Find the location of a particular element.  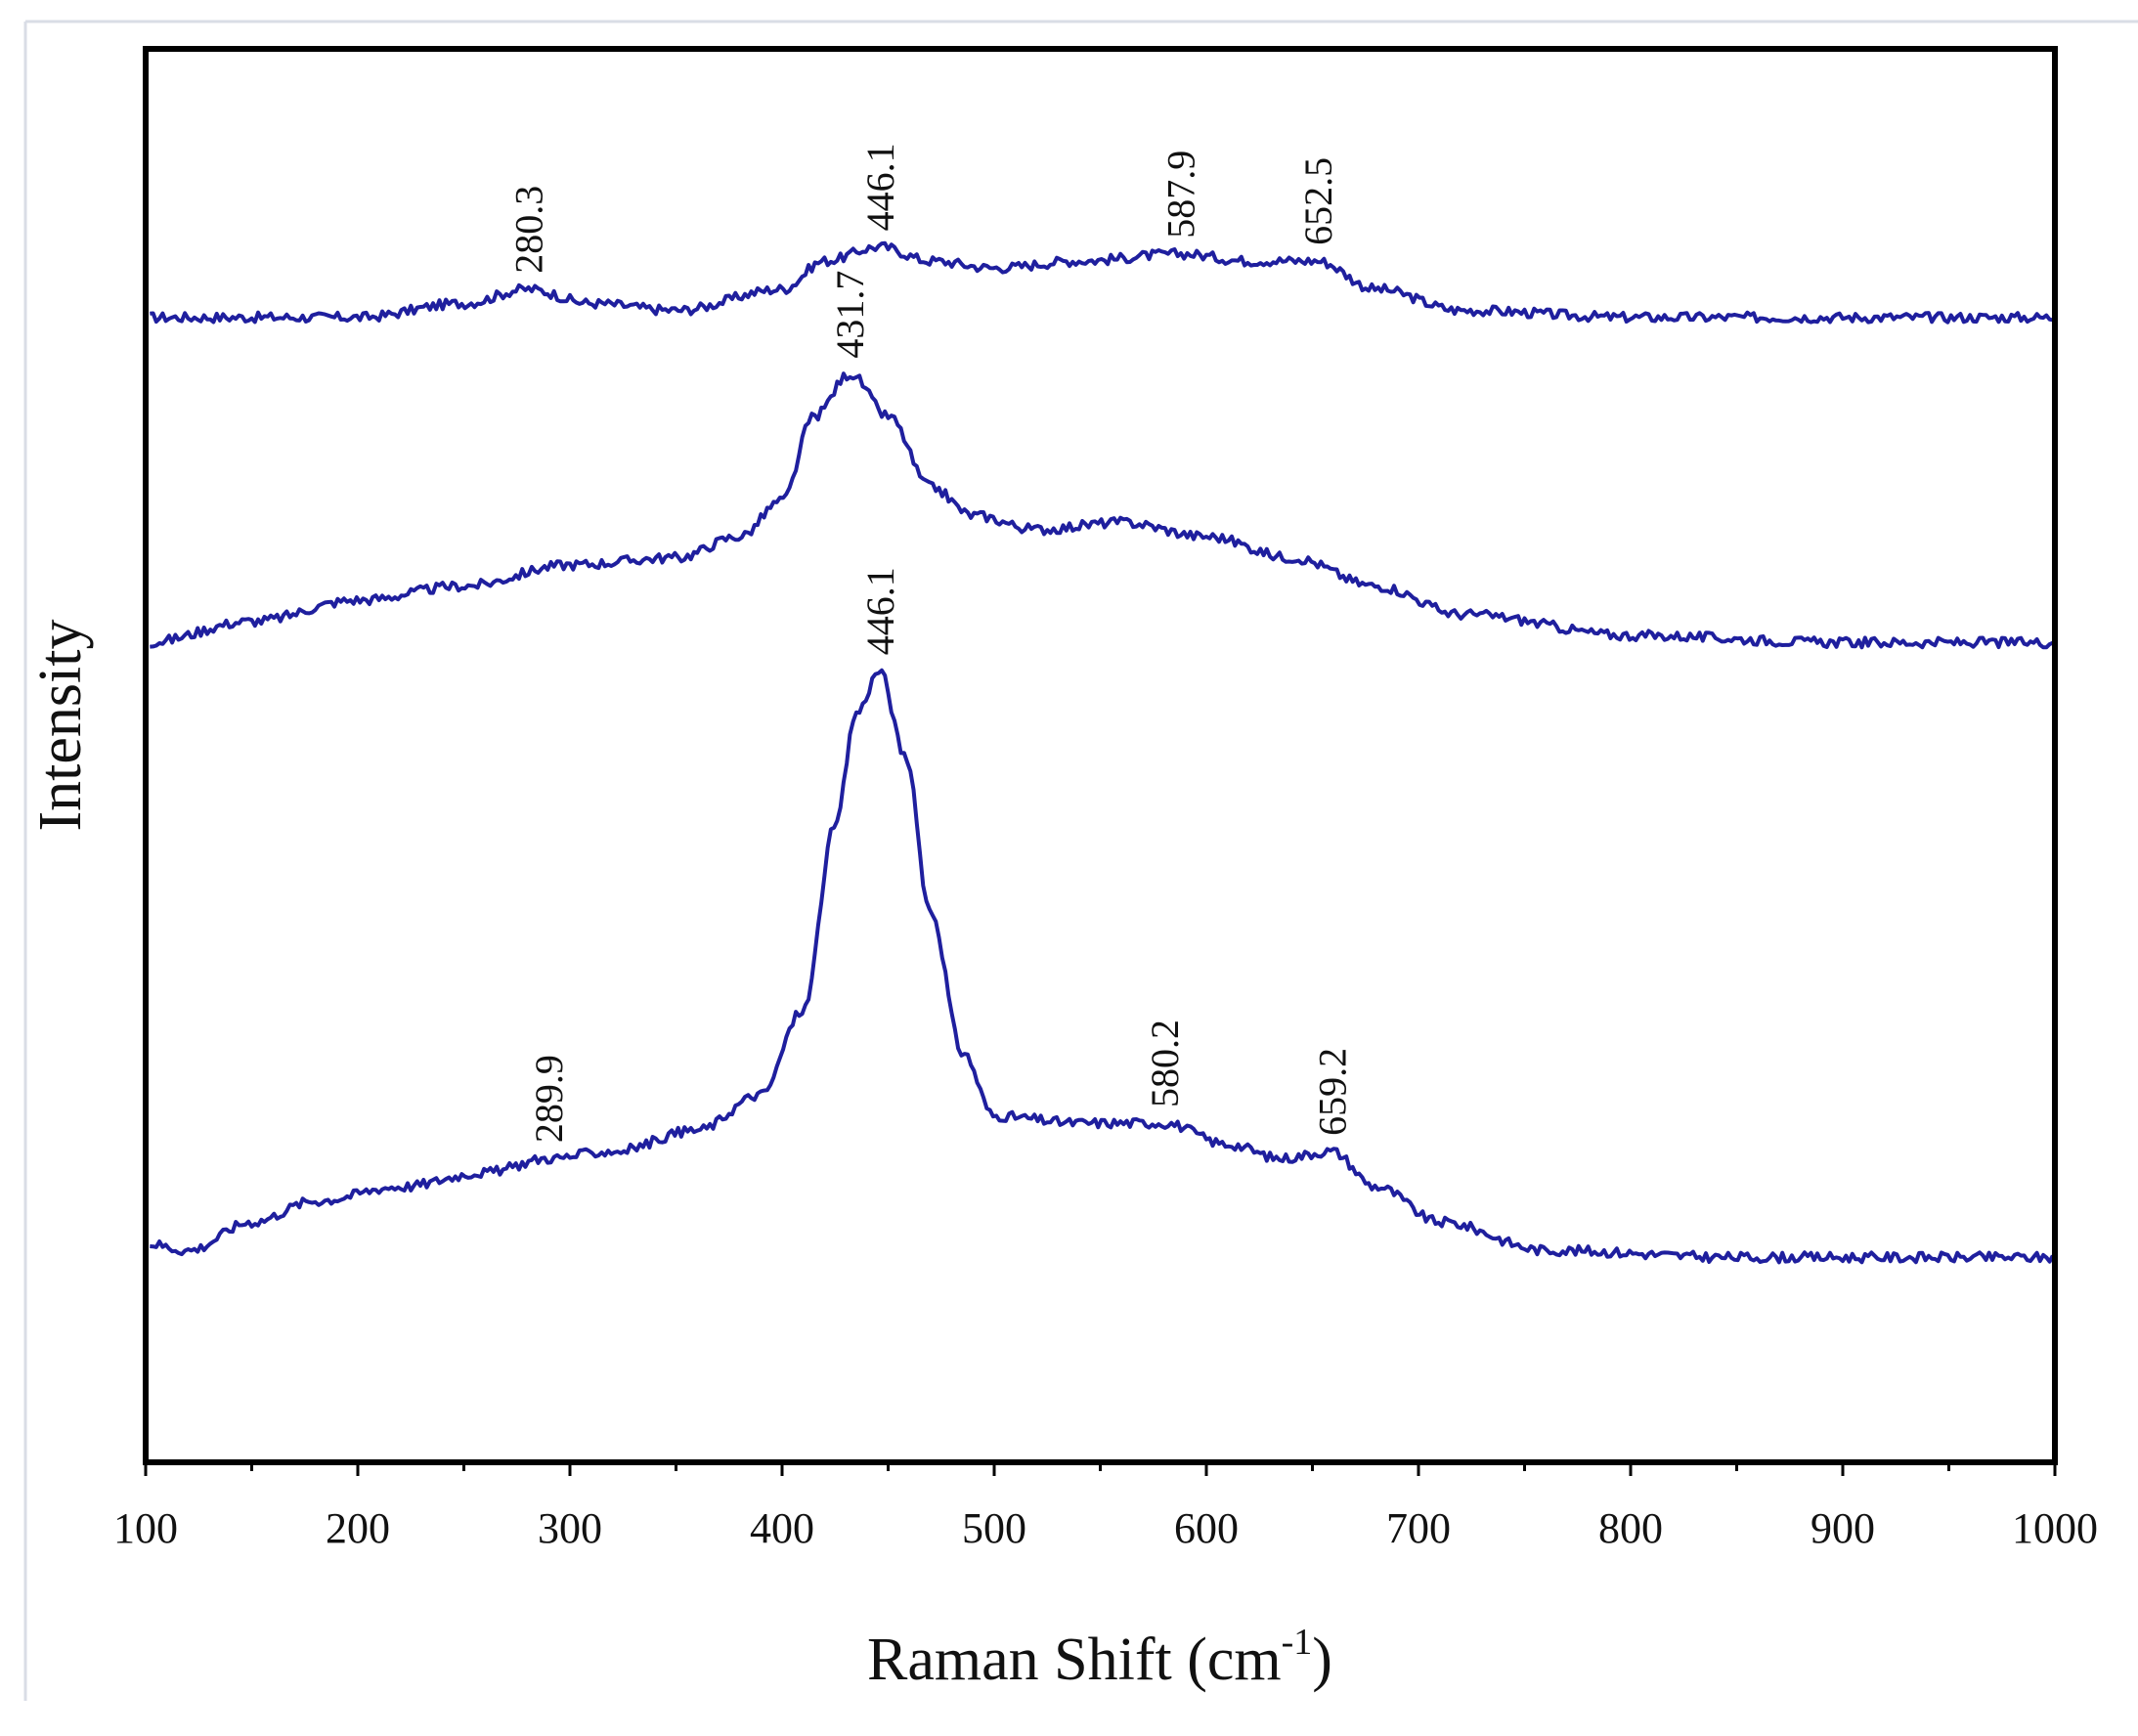

x-tick-label: 900 is located at coordinates (1843, 1528).